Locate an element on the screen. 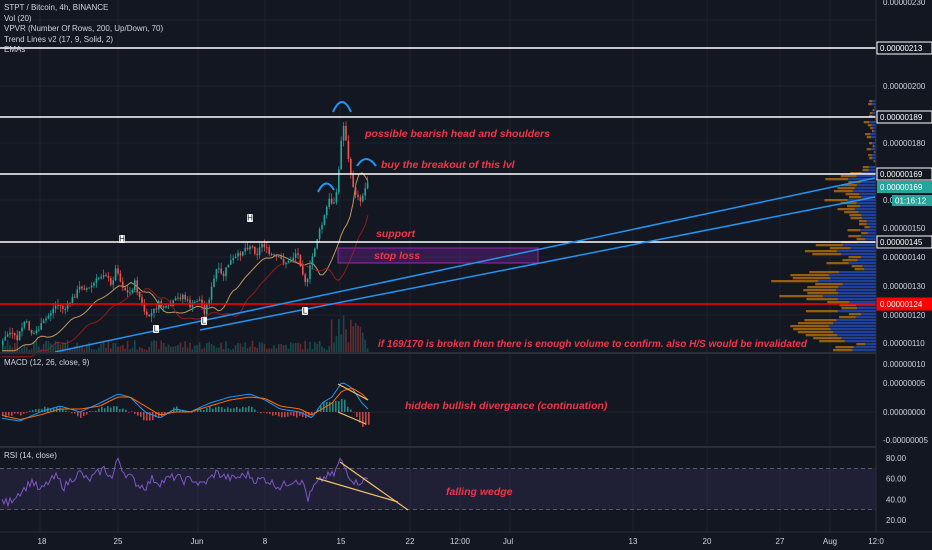 The width and height of the screenshot is (932, 550). annotation-head-shoulders: possible bearish head and shoulders is located at coordinates (457, 134).